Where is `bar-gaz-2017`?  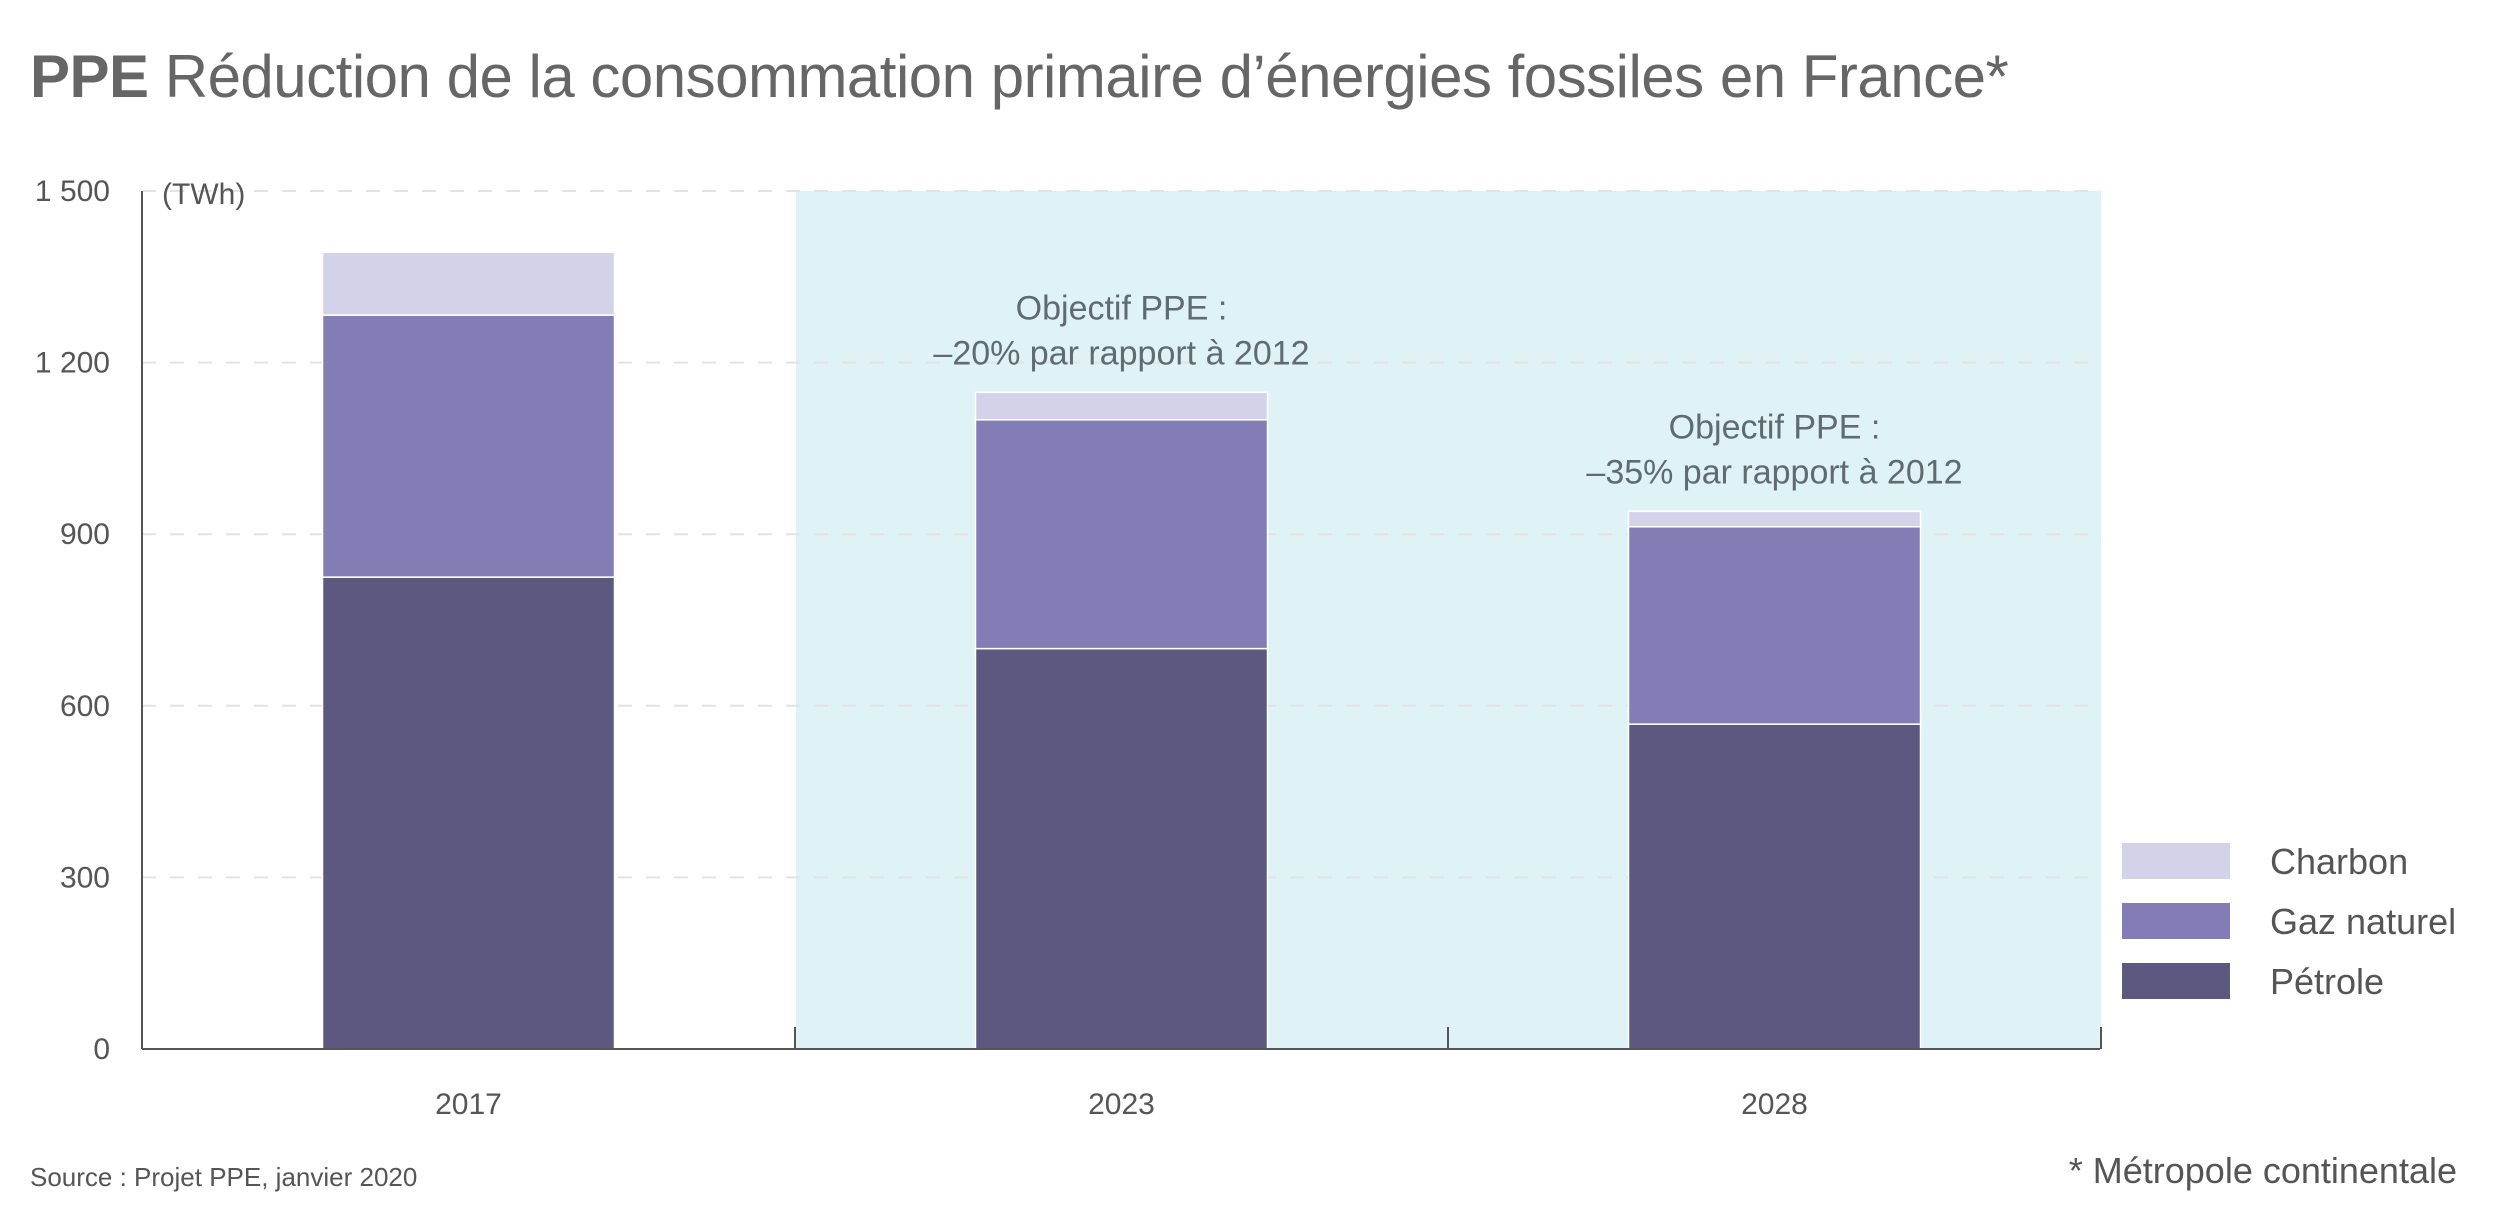
bar-gaz-2017 is located at coordinates (468, 446).